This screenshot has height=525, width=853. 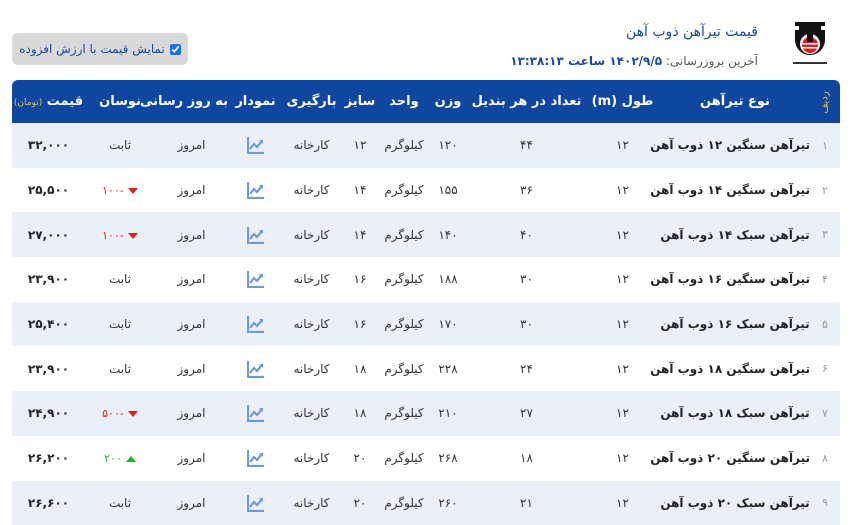 I want to click on last-updated-value: ۱۴۰۲/۹/۵ ساعت ۱۳:۳۸:۱۳, so click(x=586, y=61).